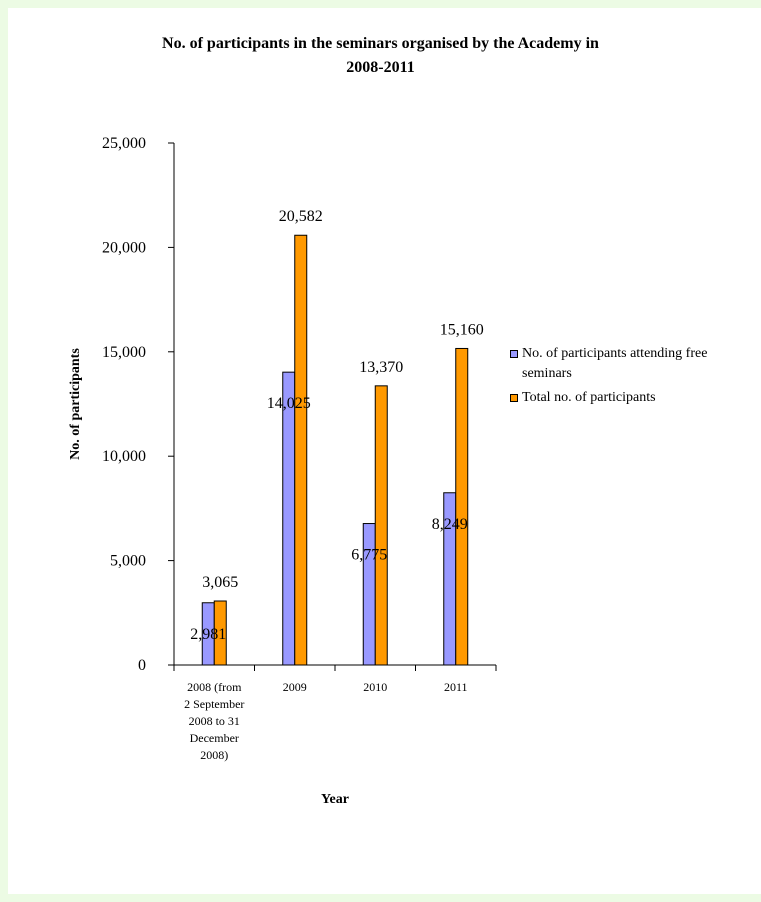 The width and height of the screenshot is (761, 902). I want to click on x-tick-label-line: 2008 (from, so click(214, 687).